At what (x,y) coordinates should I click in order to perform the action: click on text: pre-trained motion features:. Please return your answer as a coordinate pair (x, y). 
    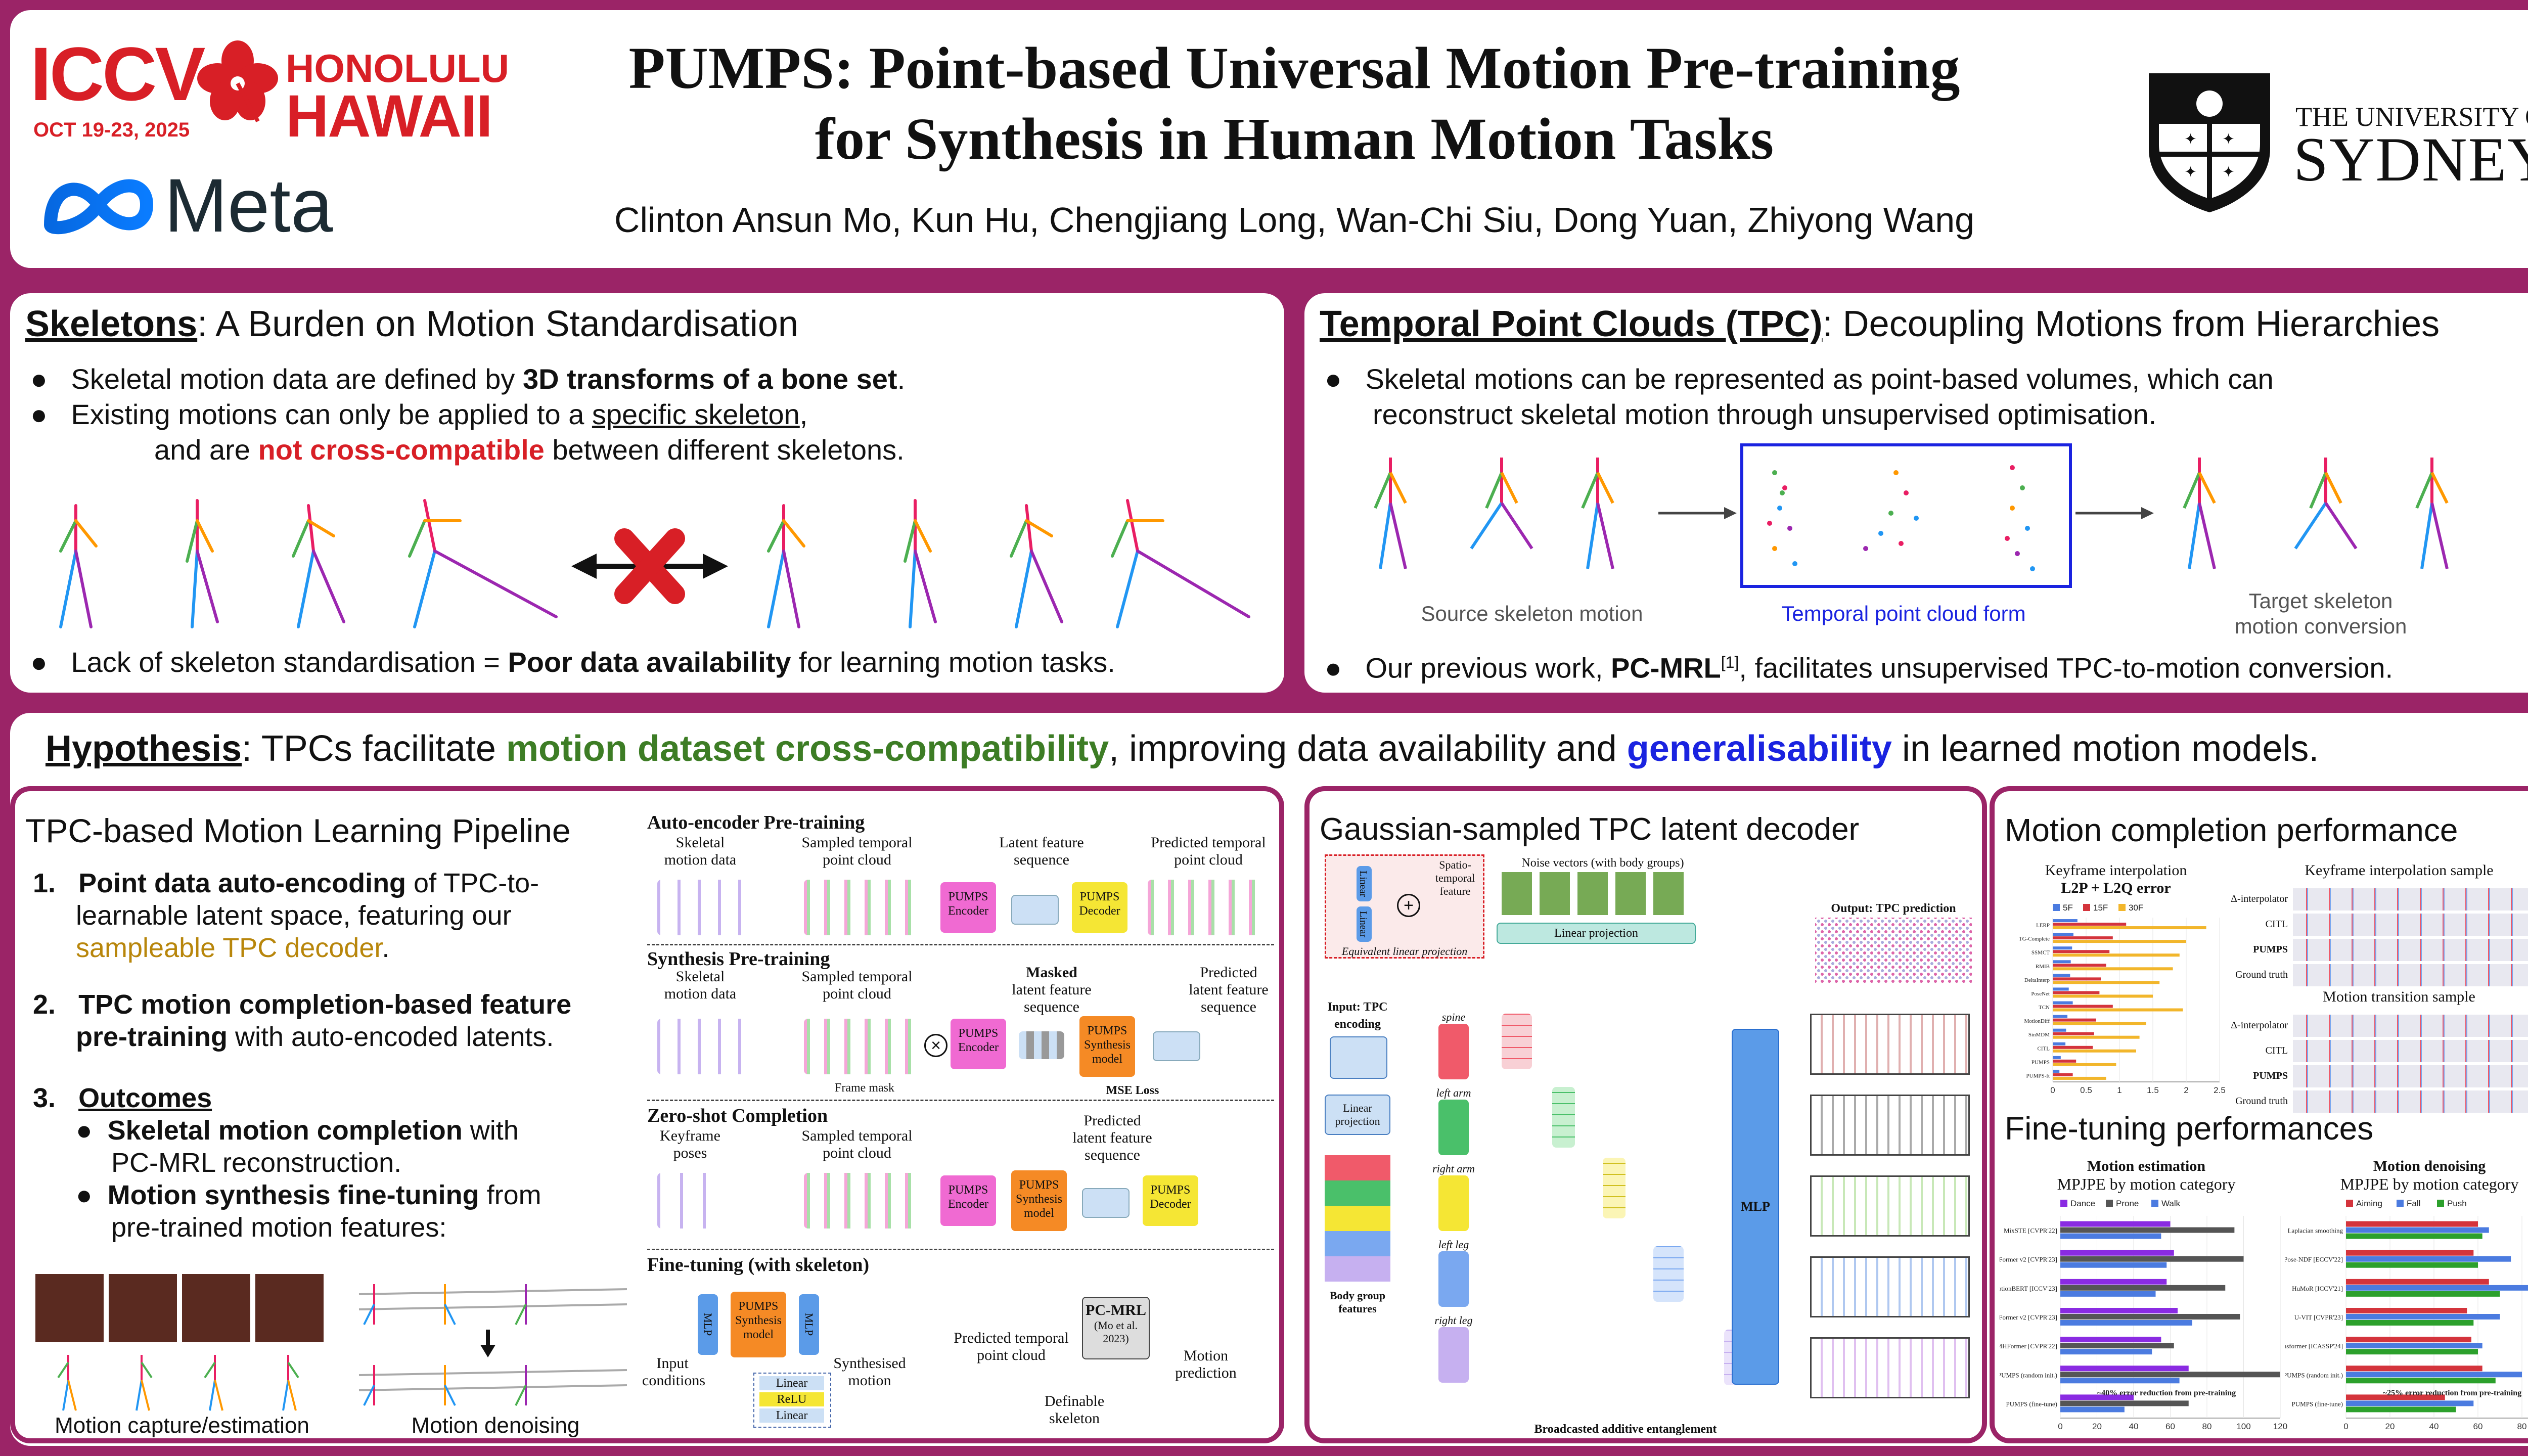
    Looking at the image, I should click on (279, 1227).